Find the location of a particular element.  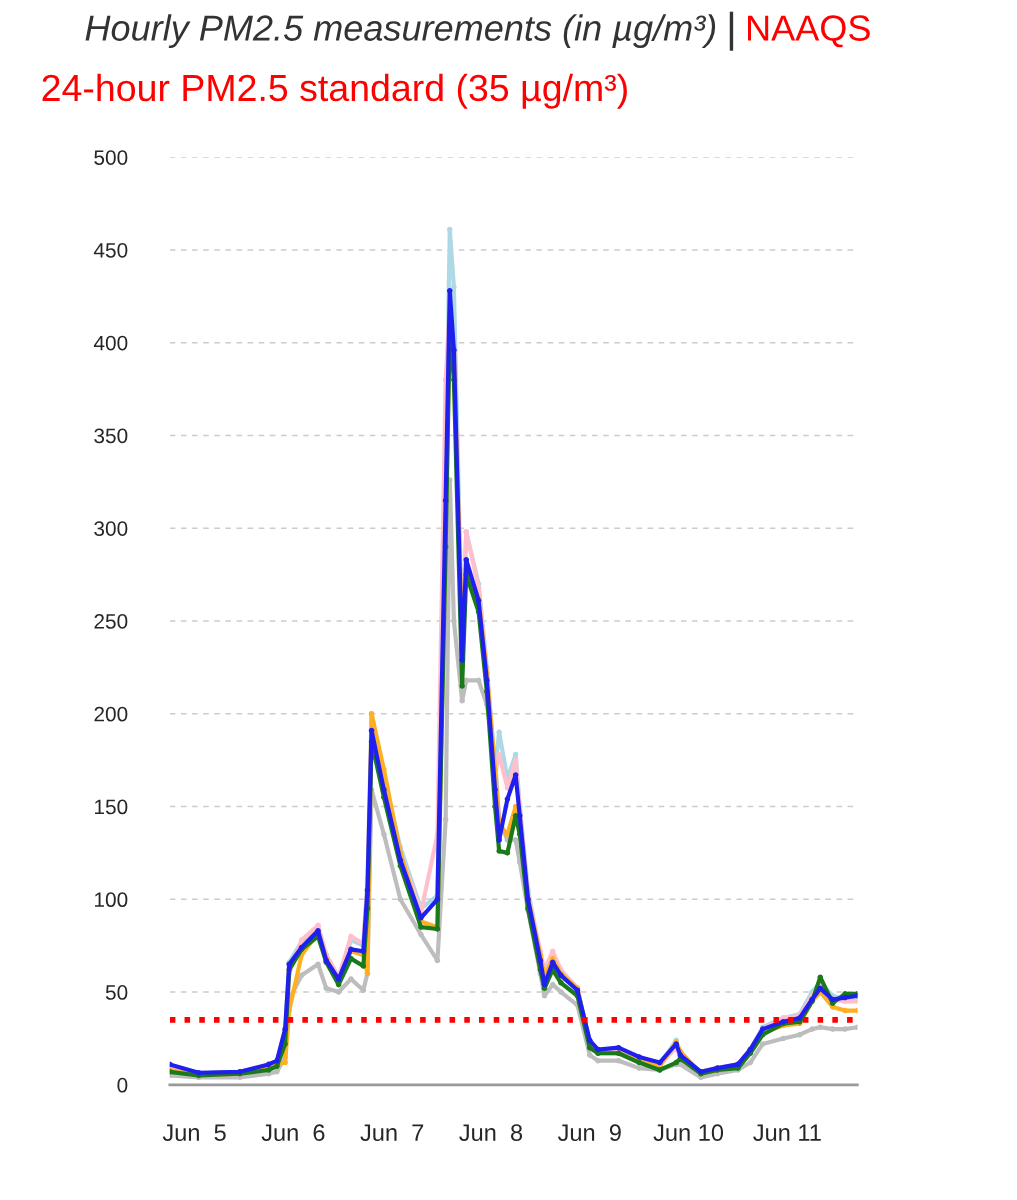

x-tick-label: Jun 10 is located at coordinates (688, 1133).